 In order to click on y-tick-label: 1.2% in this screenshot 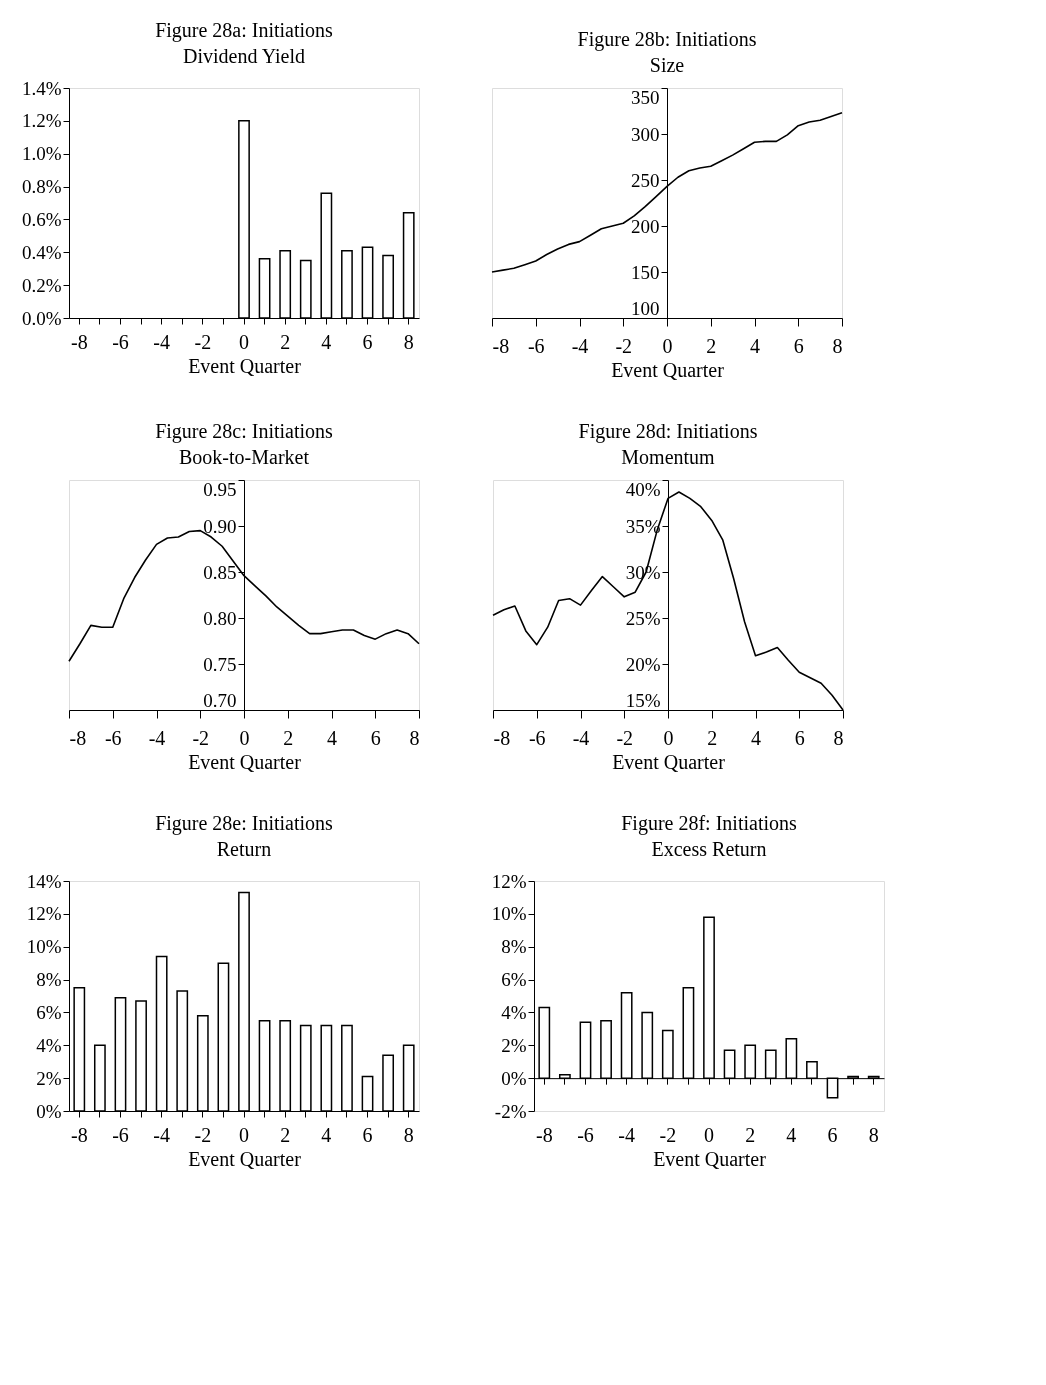, I will do `click(41, 121)`.